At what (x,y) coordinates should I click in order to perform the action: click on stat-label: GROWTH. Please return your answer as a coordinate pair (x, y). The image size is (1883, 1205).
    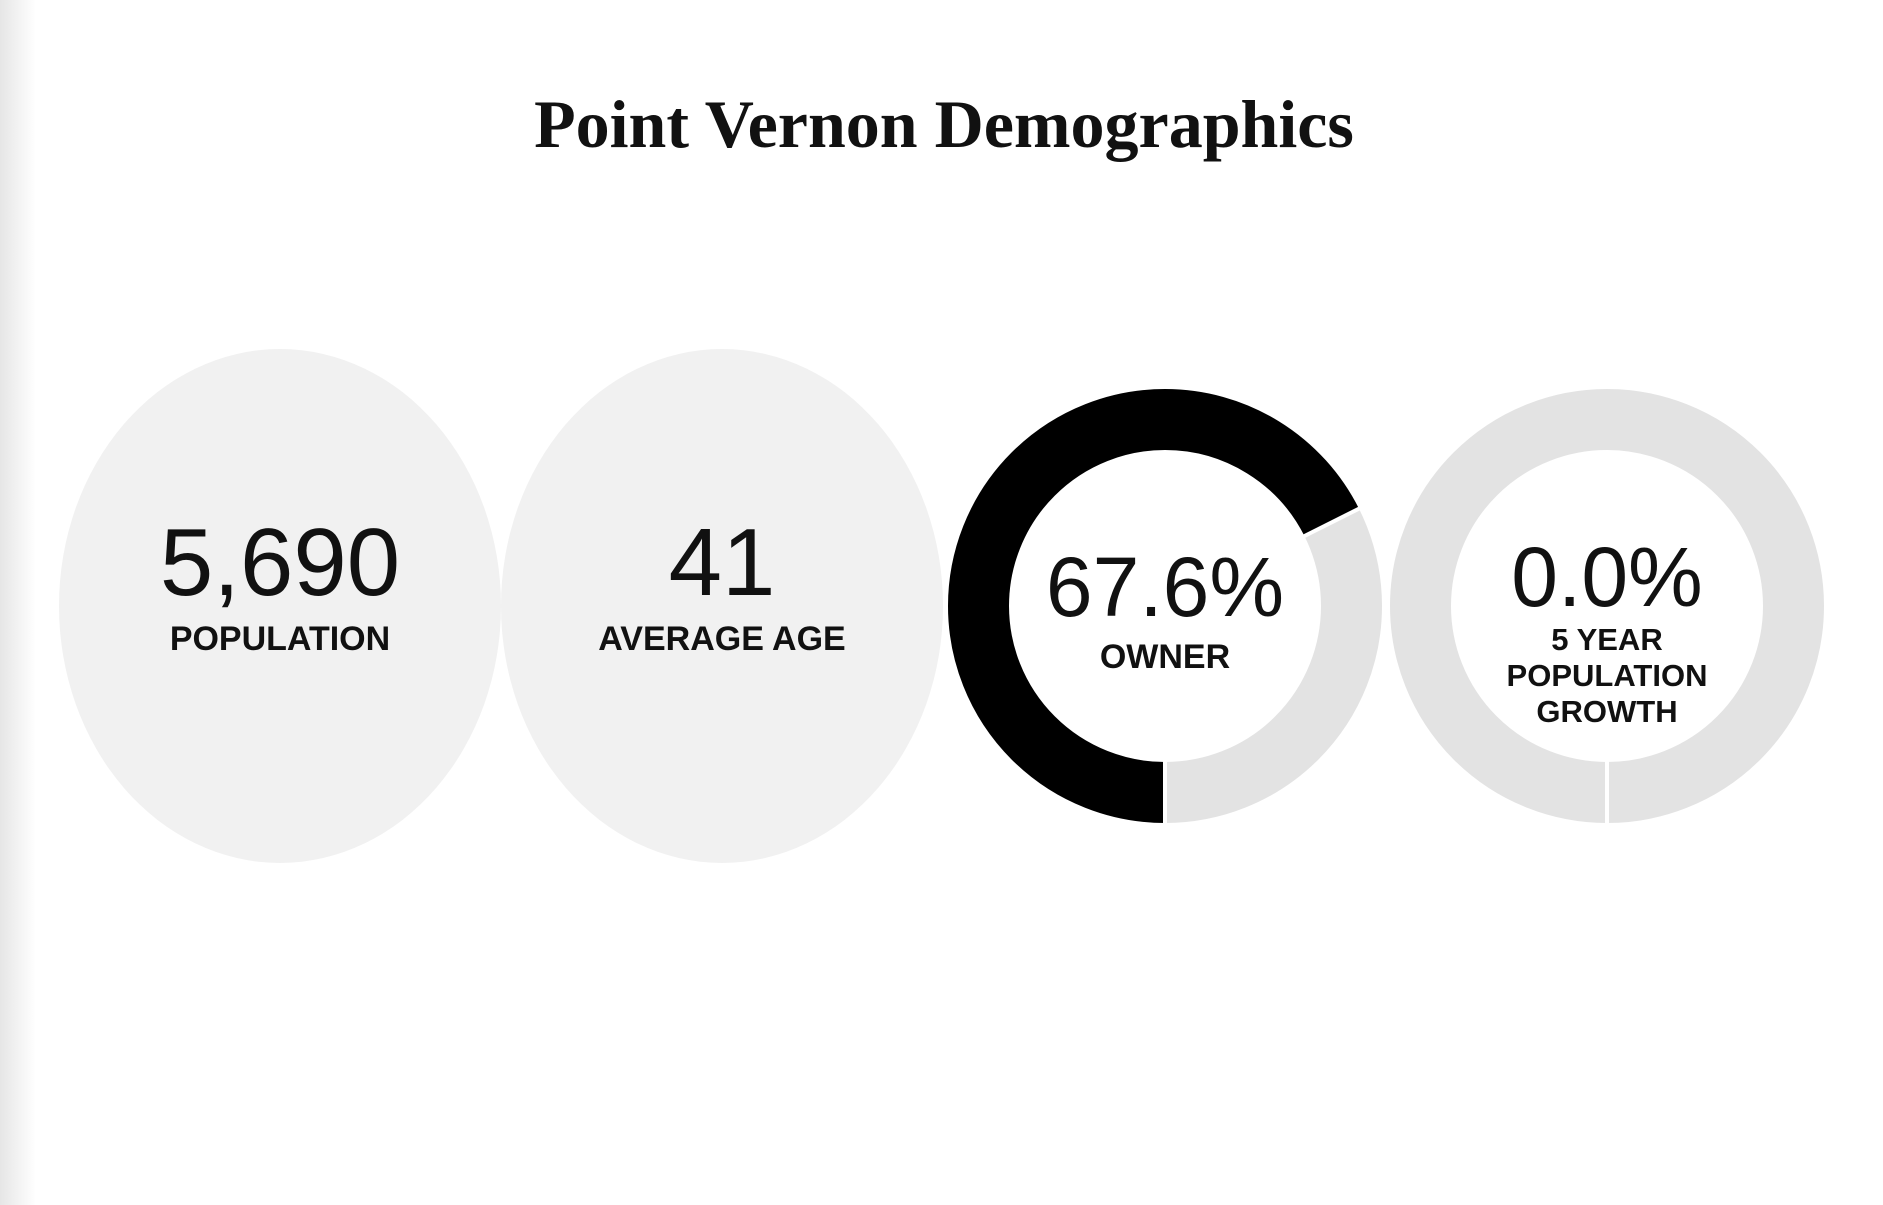
    Looking at the image, I should click on (1606, 711).